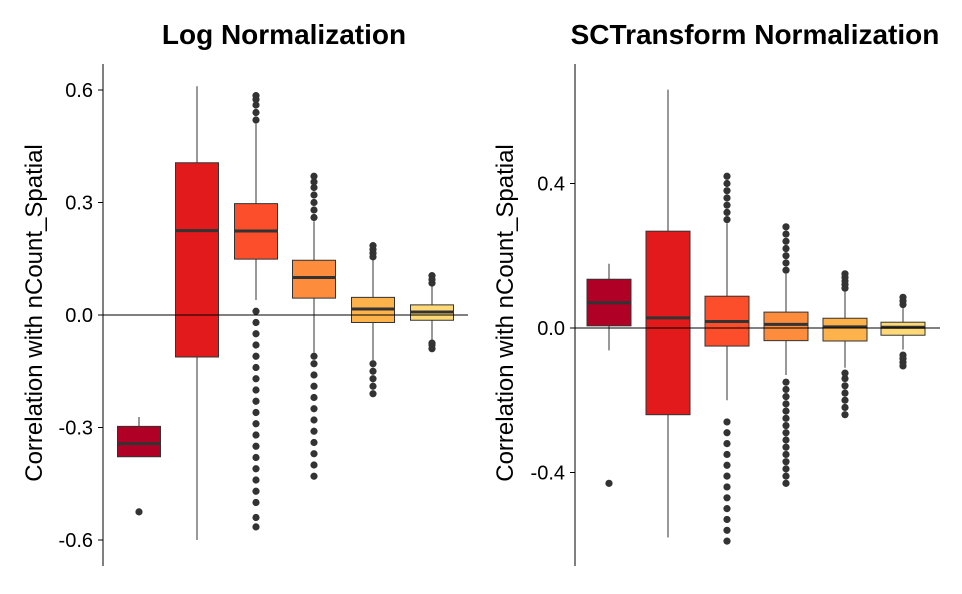 The image size is (962, 594). I want to click on y-tick-label: -0.3, so click(76, 429).